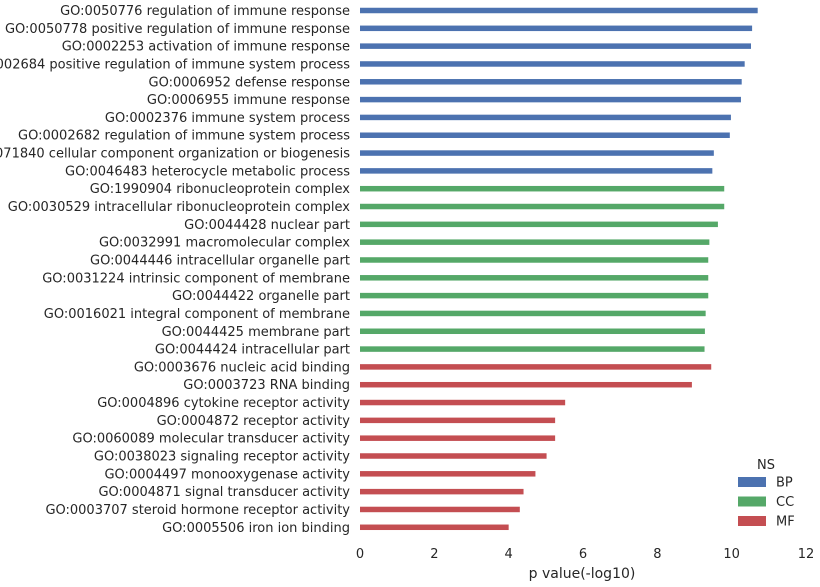 The width and height of the screenshot is (820, 587). I want to click on x-axis-ticks: 0 2 4 6 8 10 12, so click(585, 554).